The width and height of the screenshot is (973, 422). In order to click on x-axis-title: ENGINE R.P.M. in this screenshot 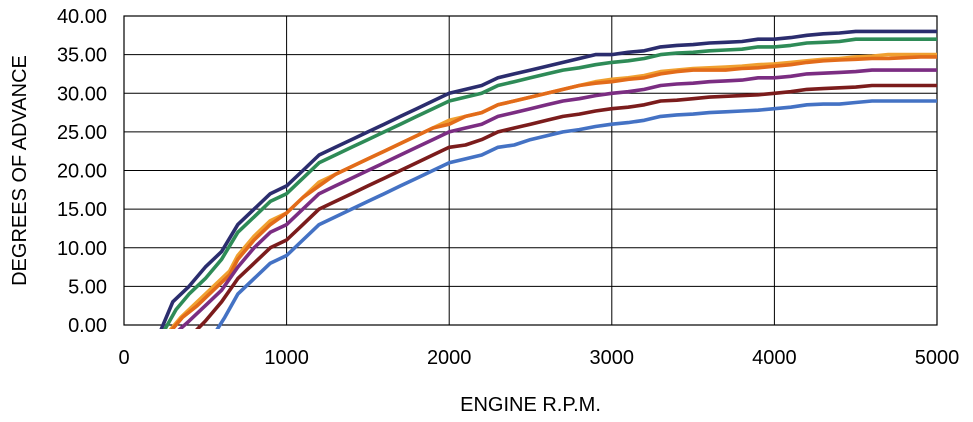, I will do `click(530, 405)`.